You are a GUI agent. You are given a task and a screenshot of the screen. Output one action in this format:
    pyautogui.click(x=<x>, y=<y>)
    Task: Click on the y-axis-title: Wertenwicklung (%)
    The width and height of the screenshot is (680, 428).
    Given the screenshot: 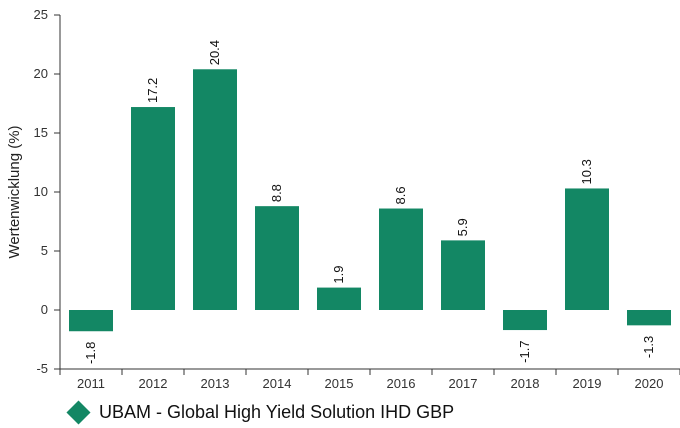 What is the action you would take?
    pyautogui.click(x=14, y=191)
    